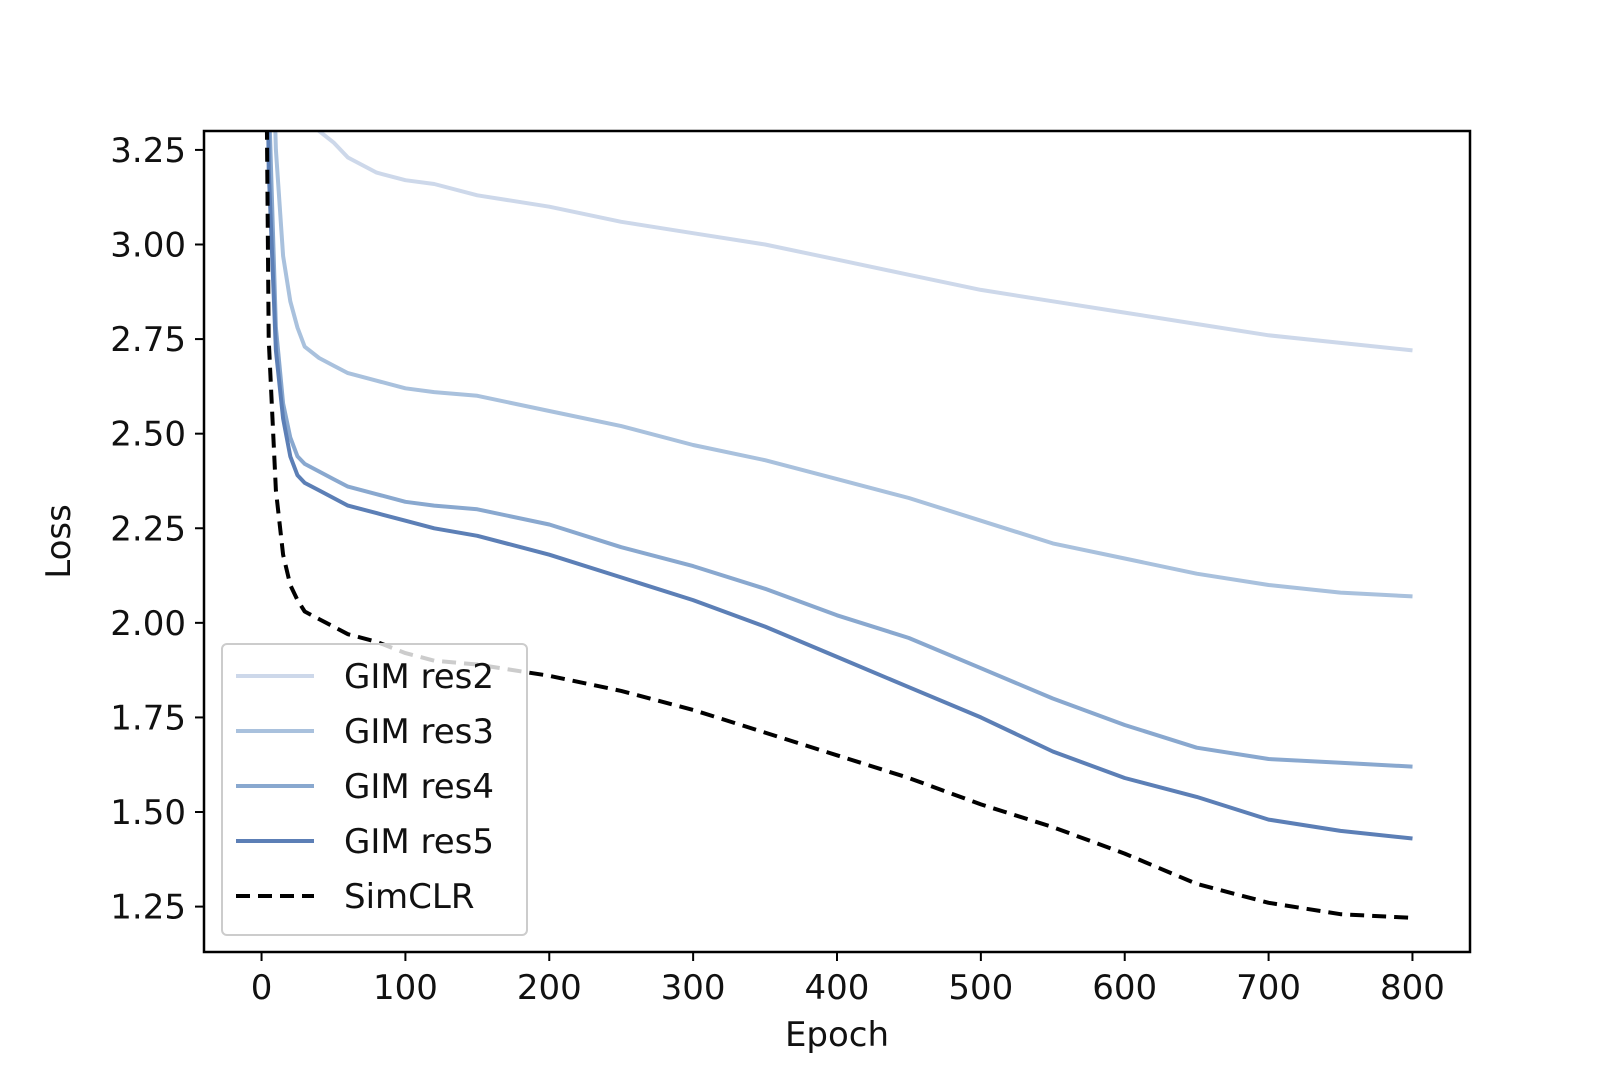  Describe the element at coordinates (148, 151) in the screenshot. I see `y-tick-label: 3.25` at that location.